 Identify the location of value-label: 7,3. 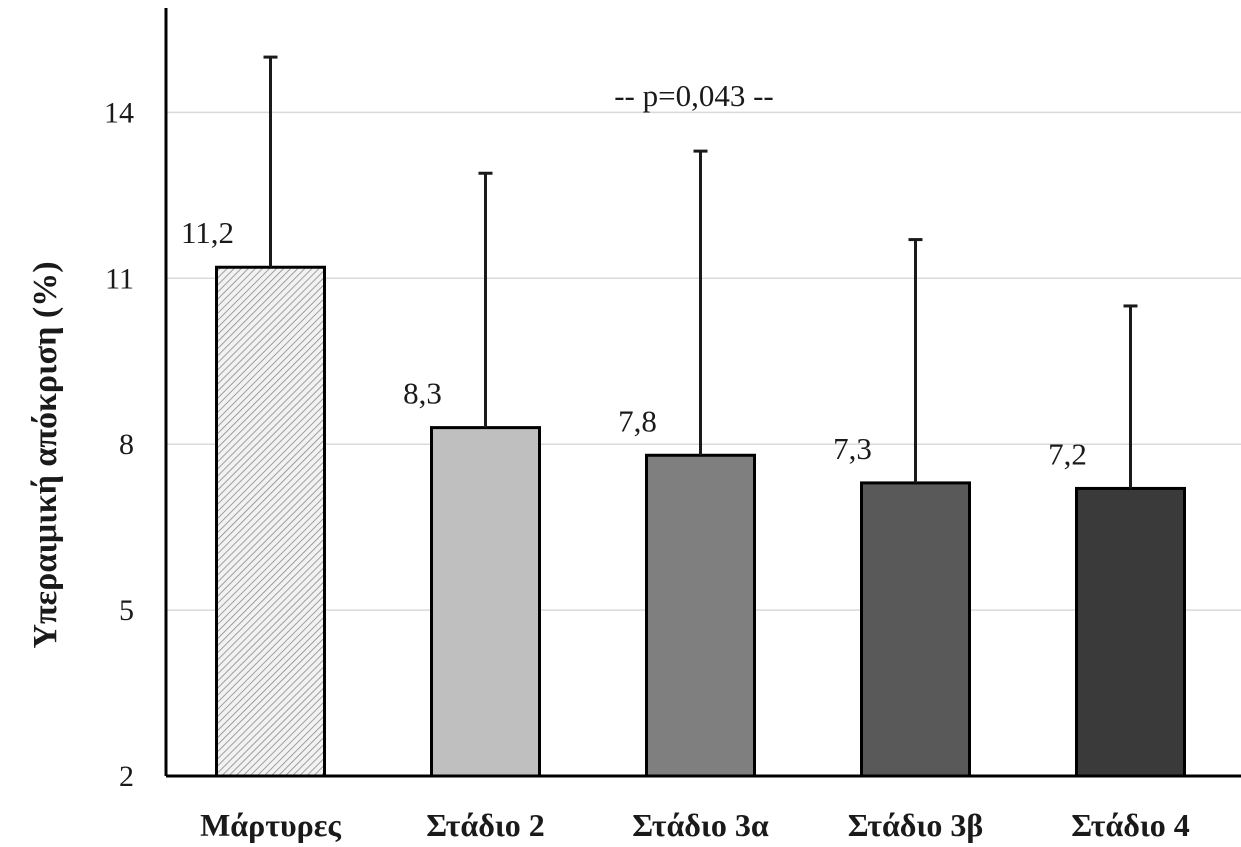
(852, 448).